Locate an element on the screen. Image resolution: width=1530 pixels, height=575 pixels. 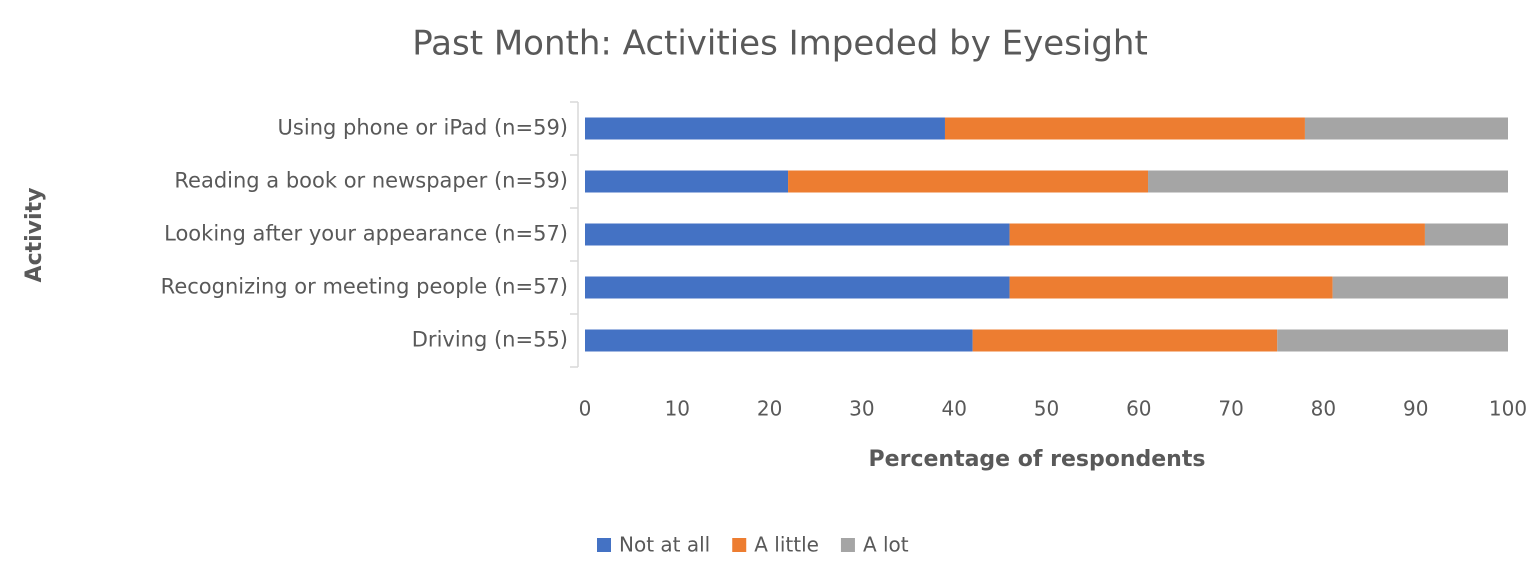
x-tick-label: 80 is located at coordinates (1323, 409).